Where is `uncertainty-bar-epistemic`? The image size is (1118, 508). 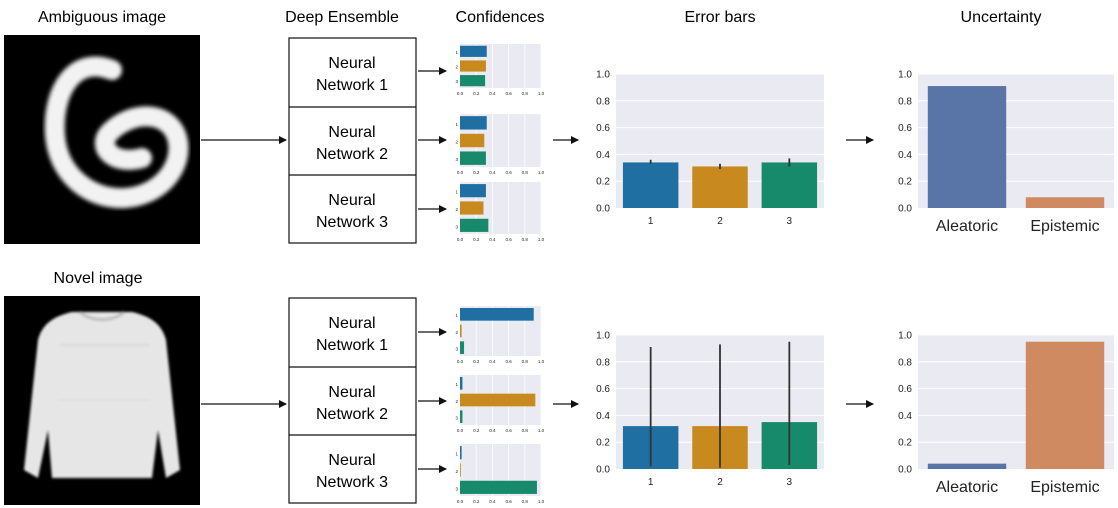
uncertainty-bar-epistemic is located at coordinates (1065, 202).